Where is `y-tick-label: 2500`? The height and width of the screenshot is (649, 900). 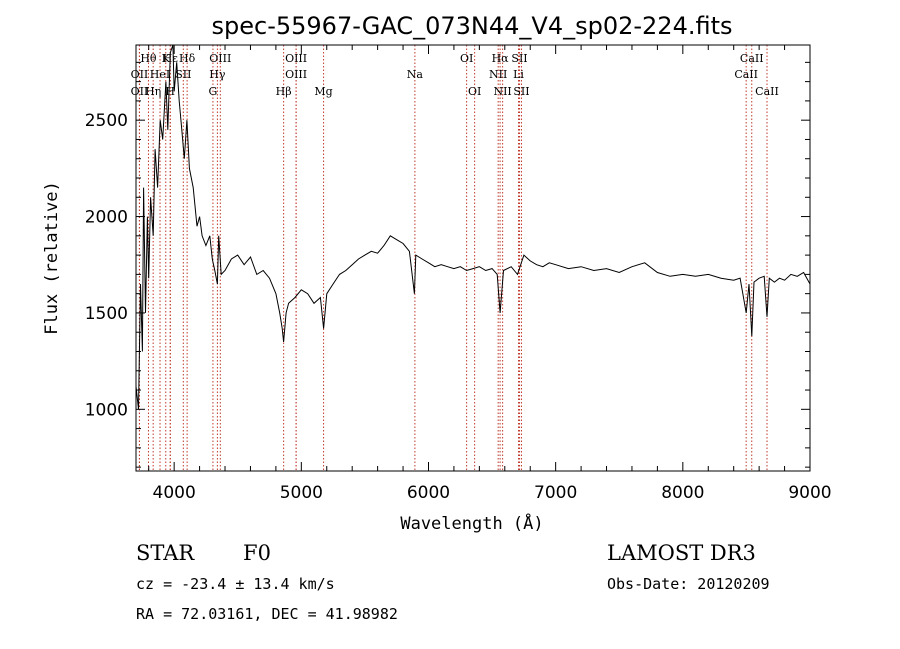 y-tick-label: 2500 is located at coordinates (106, 121).